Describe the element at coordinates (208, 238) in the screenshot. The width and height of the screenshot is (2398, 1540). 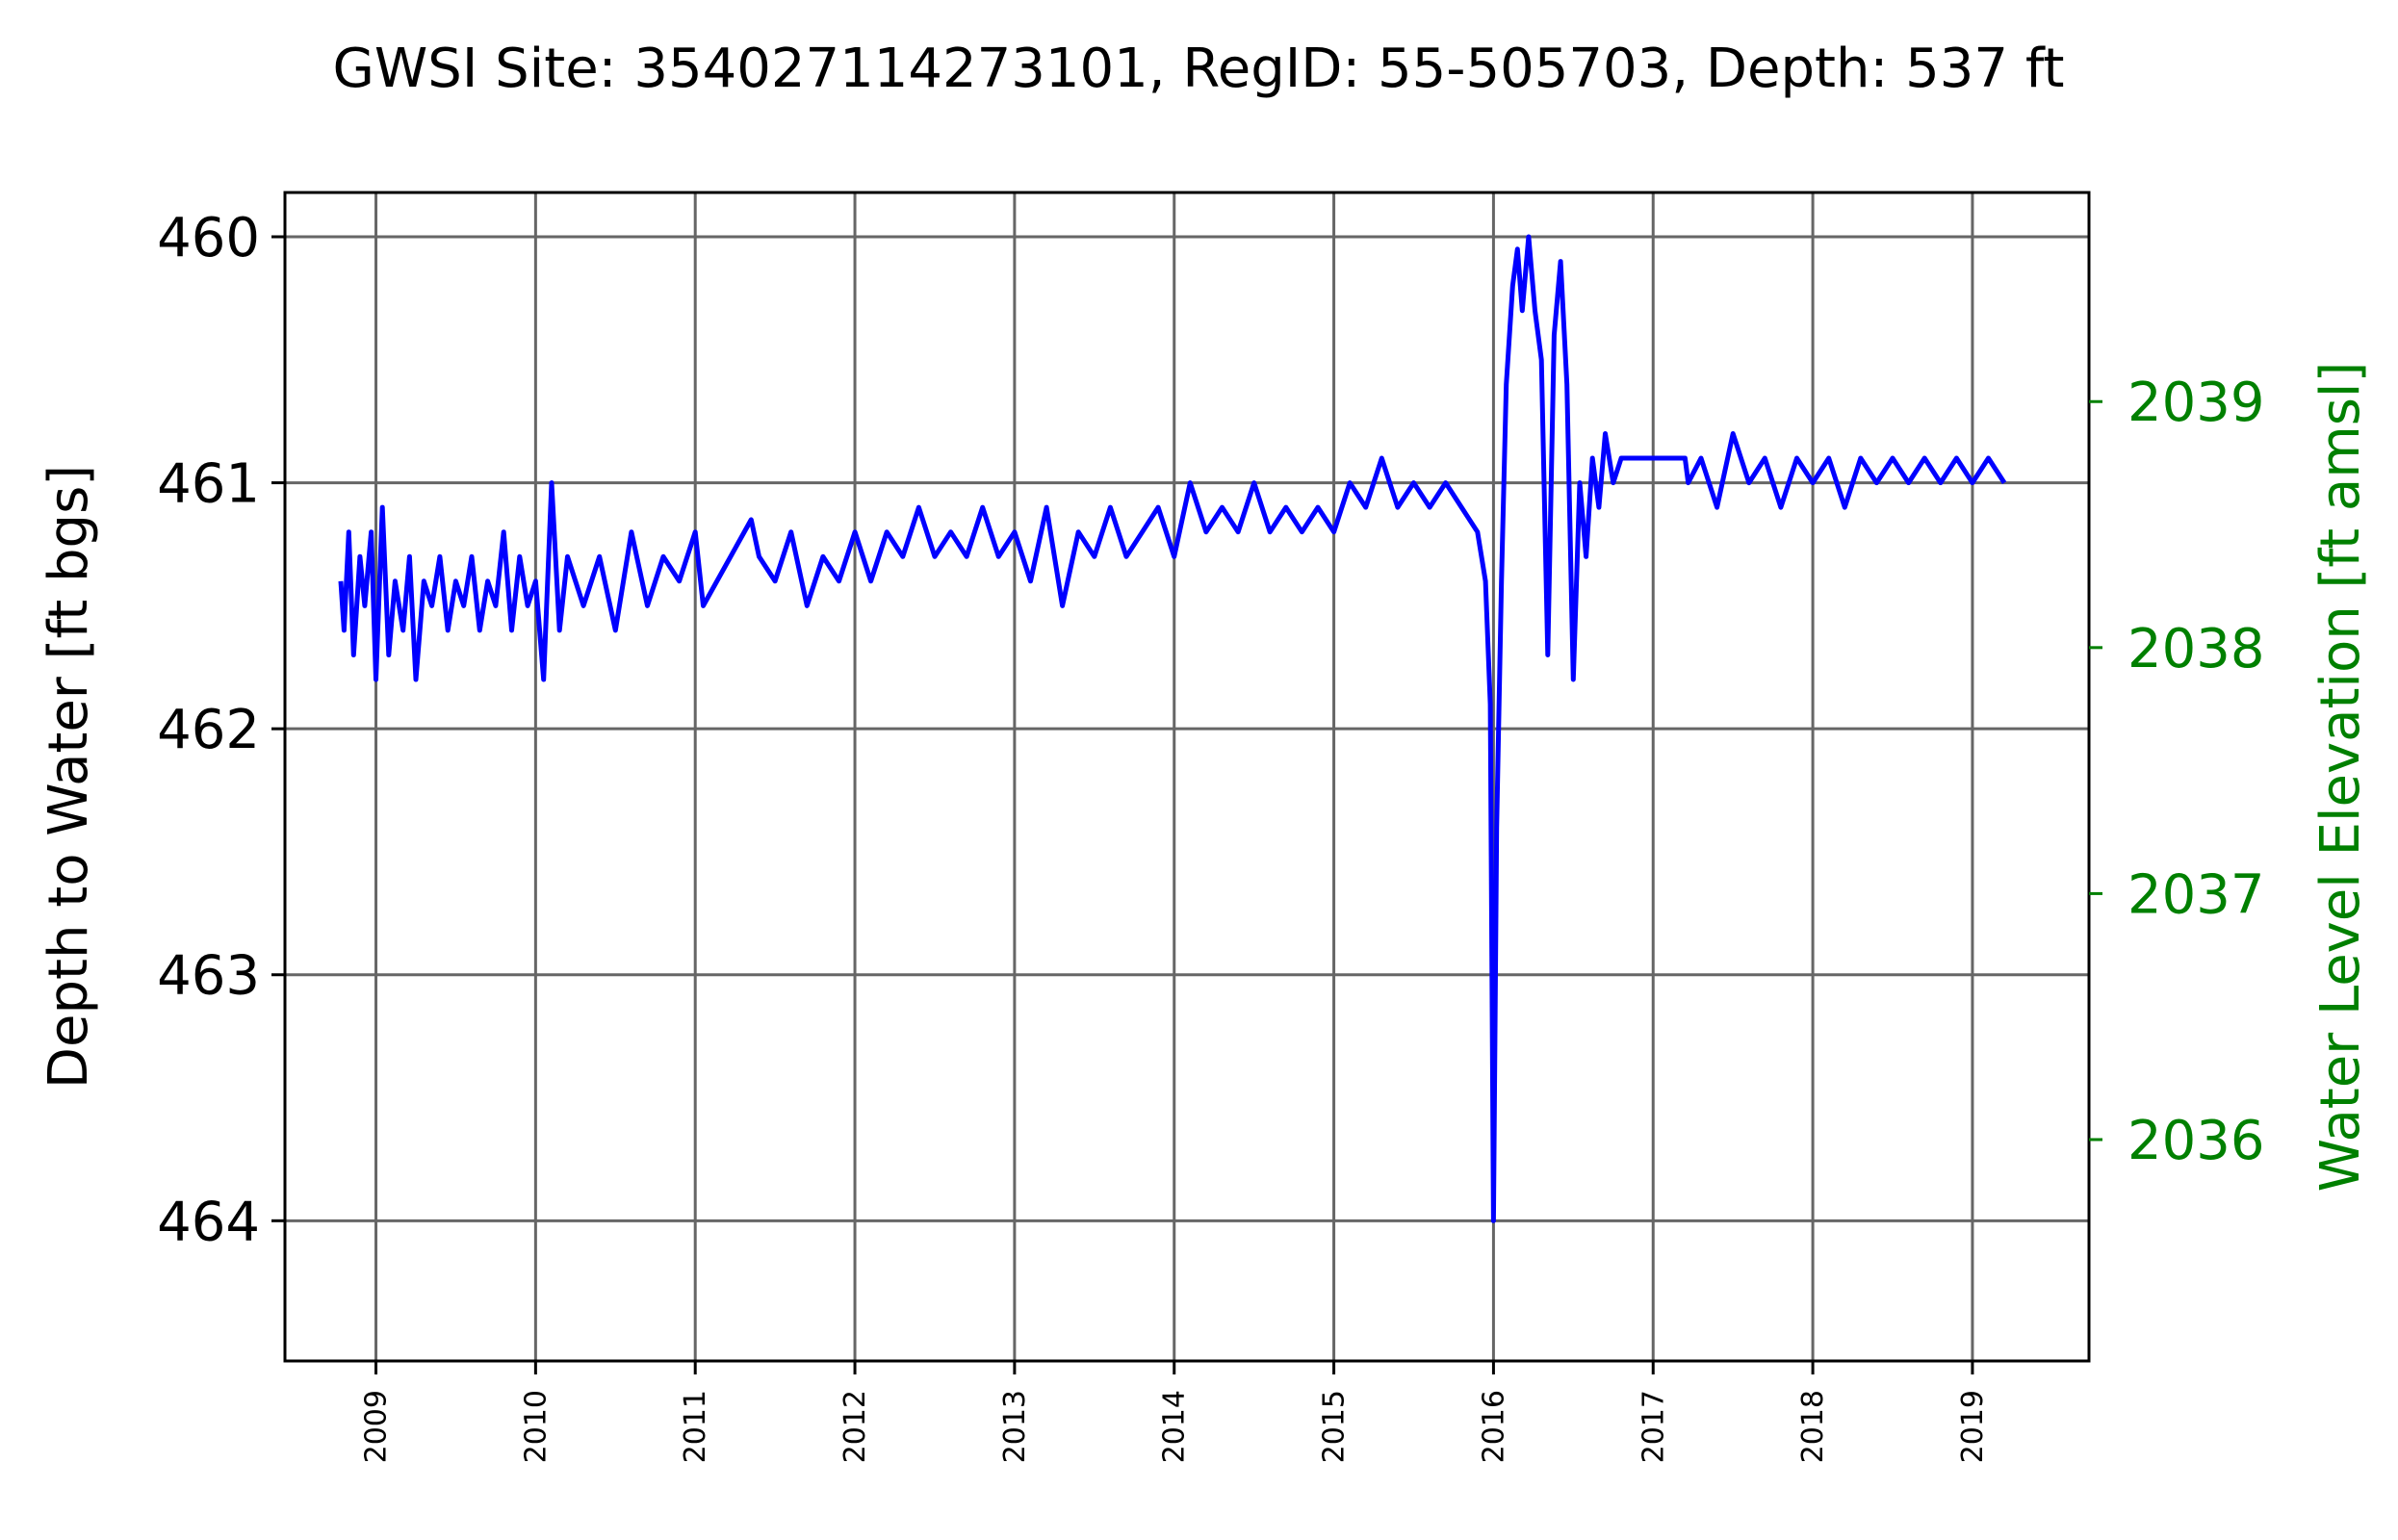
I see `ytick-left-label: 460` at that location.